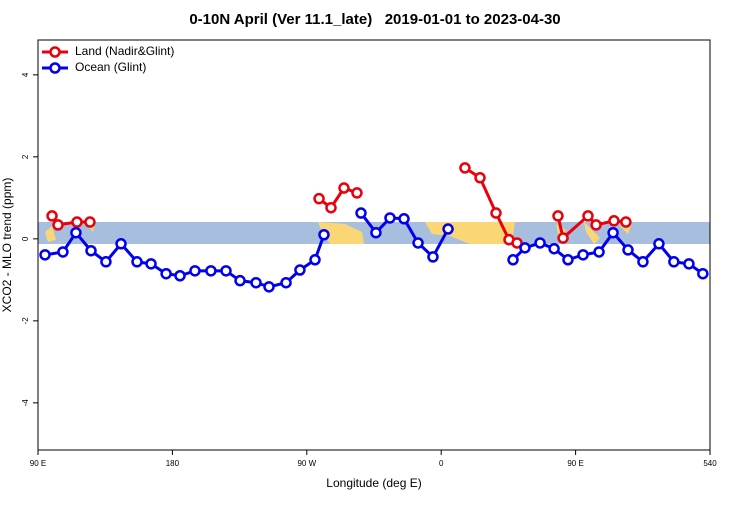 This screenshot has width=750, height=505. Describe the element at coordinates (25, 238) in the screenshot. I see `y-tick-label: 0` at that location.